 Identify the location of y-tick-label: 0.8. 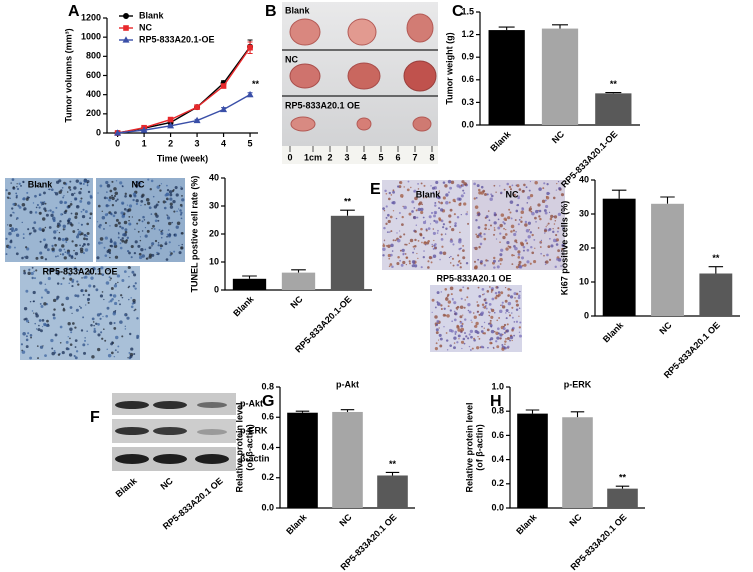
(267, 386).